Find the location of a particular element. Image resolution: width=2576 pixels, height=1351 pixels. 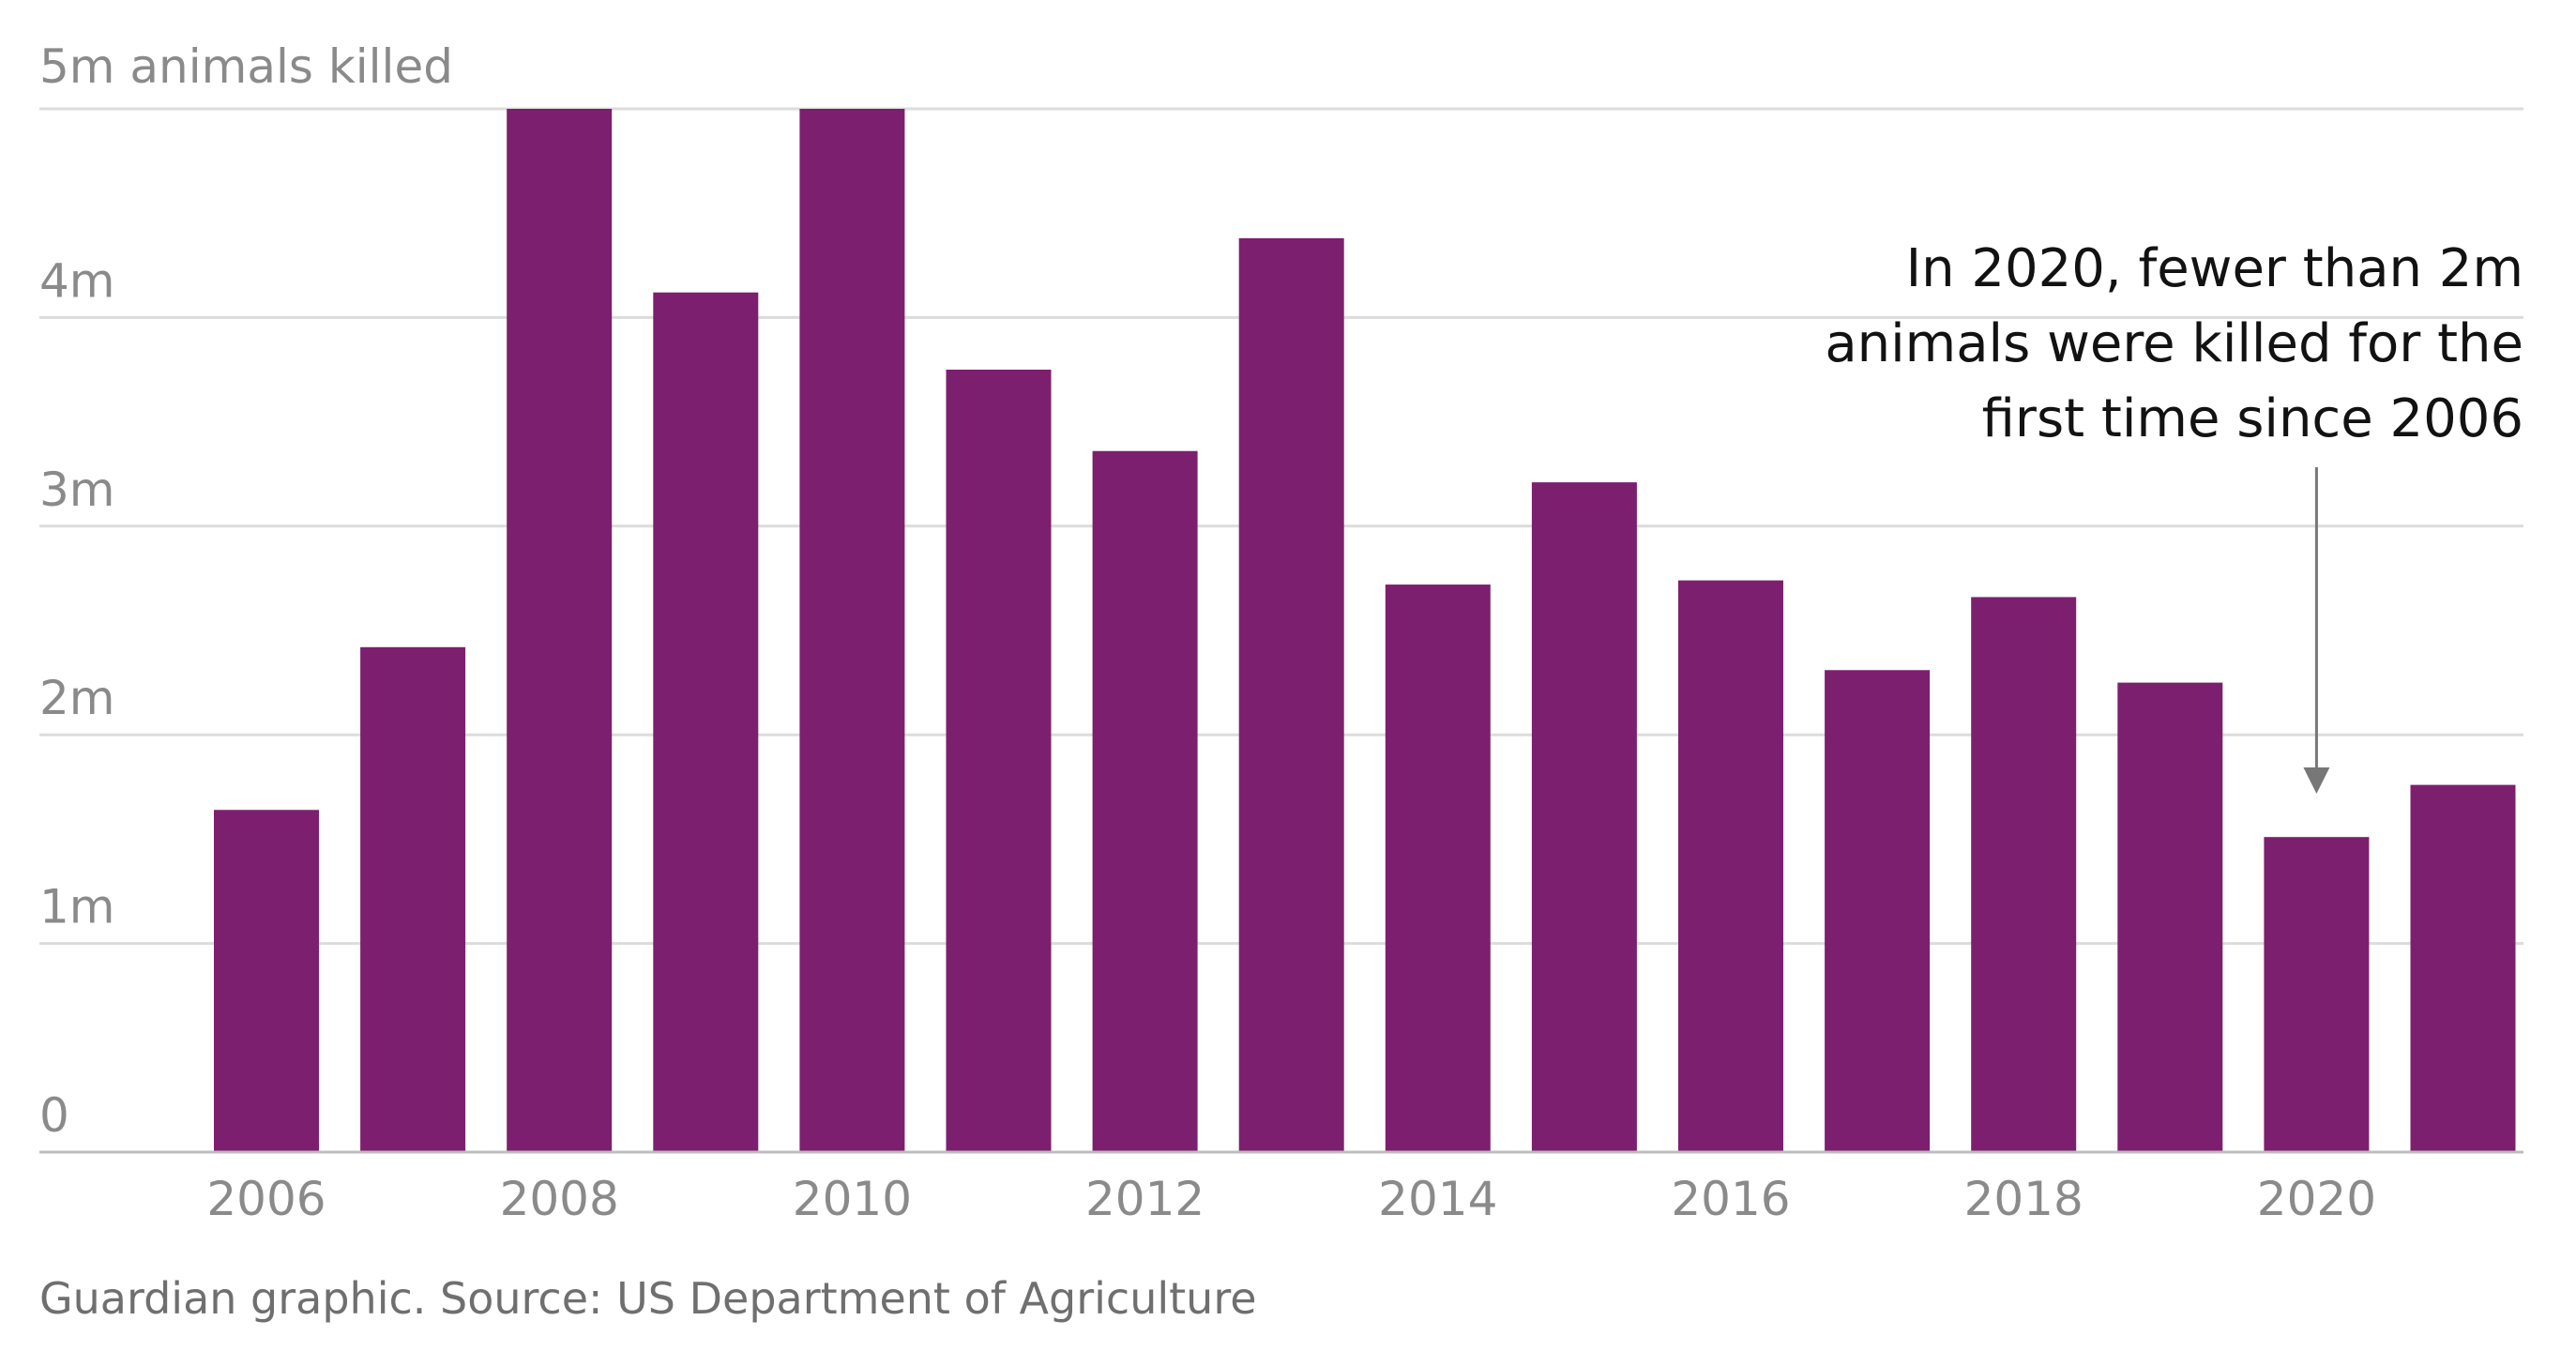

bar-2018 is located at coordinates (2024, 874).